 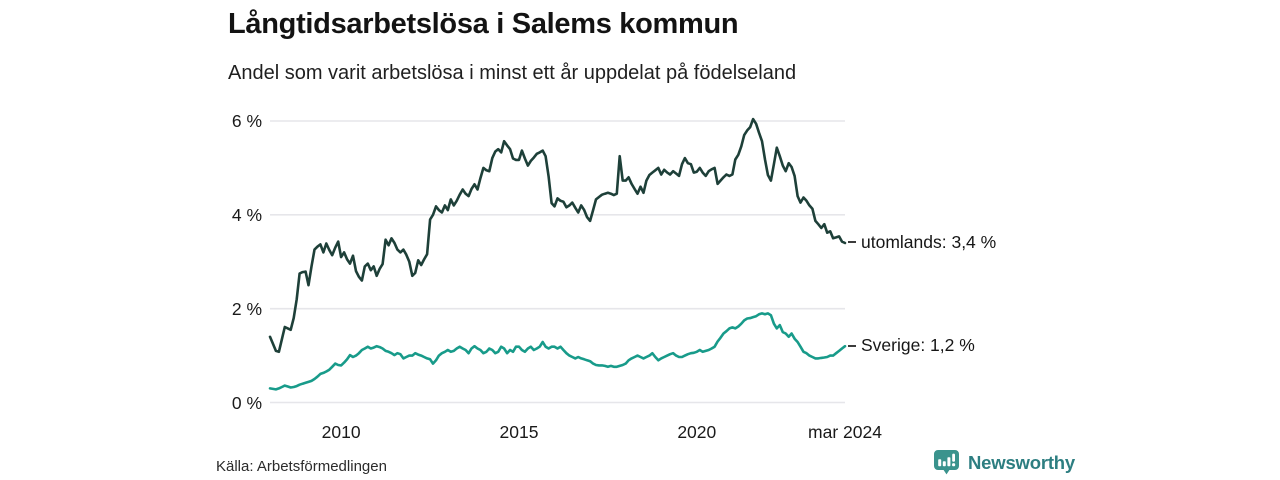 I want to click on y-tick-label: 4 %, so click(x=246, y=214).